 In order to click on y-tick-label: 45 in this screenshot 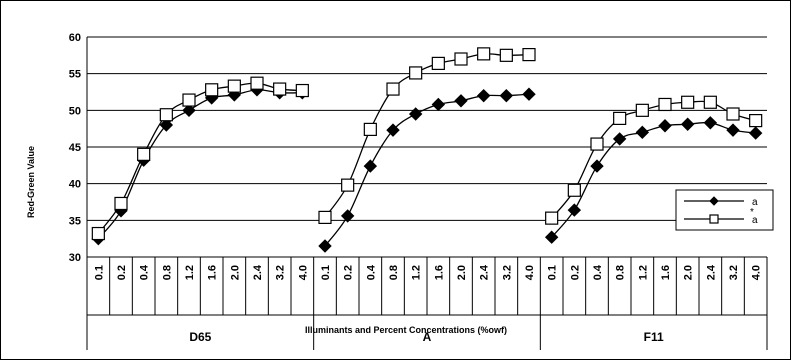, I will do `click(75, 148)`.